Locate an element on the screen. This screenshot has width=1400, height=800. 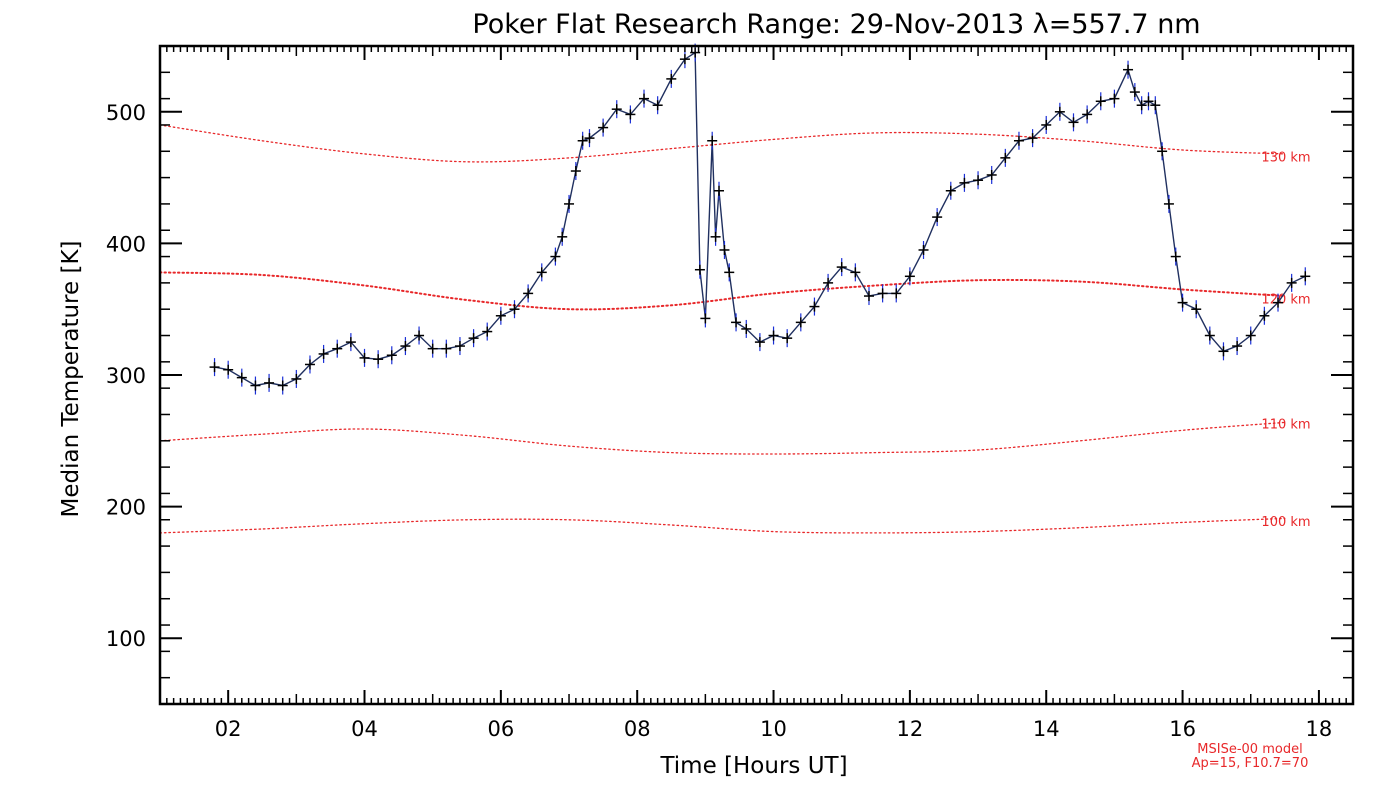
x-tick-label: 04 is located at coordinates (364, 729).